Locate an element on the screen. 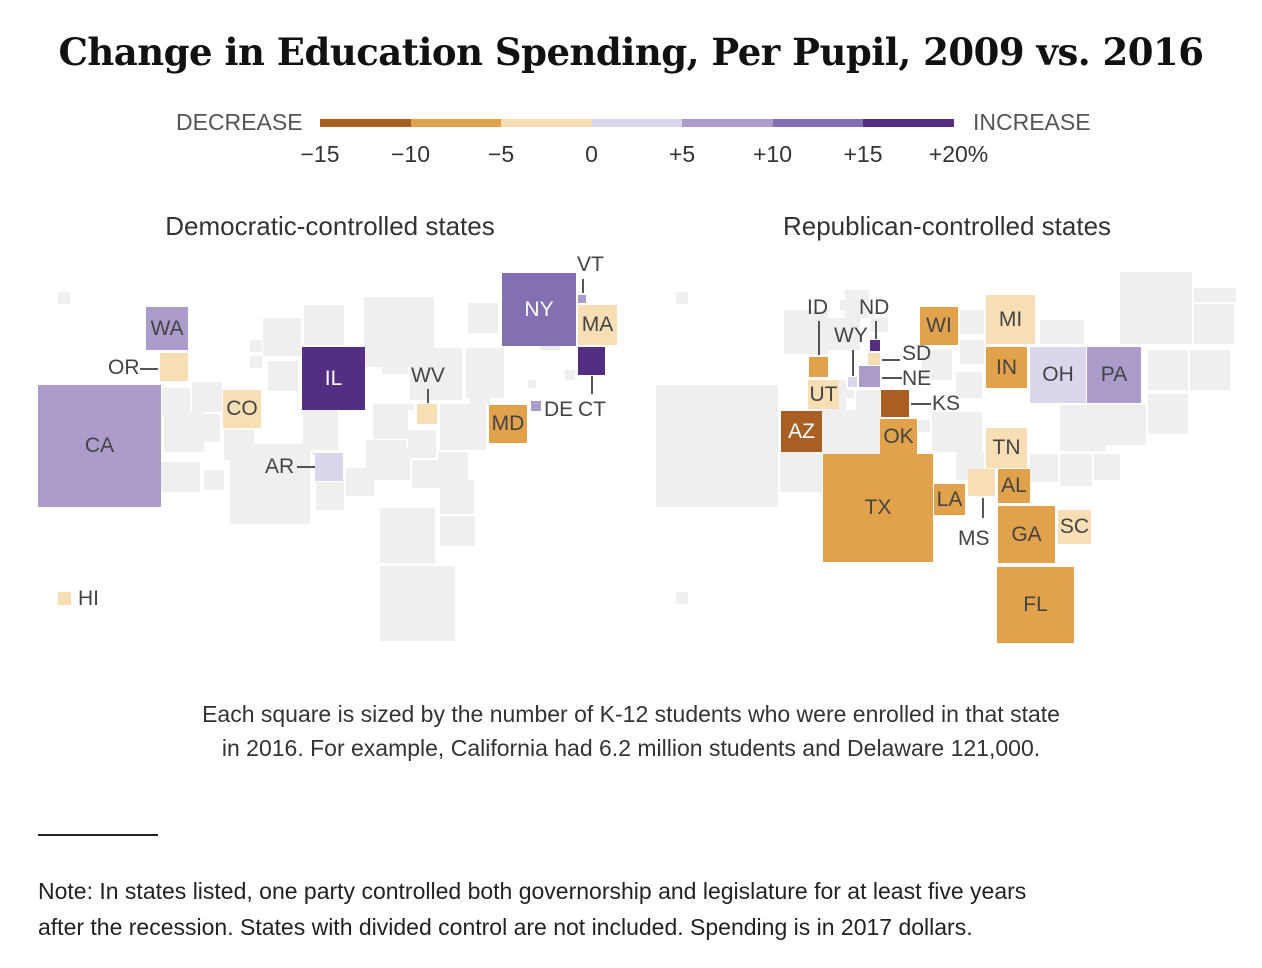 Image resolution: width=1262 pixels, height=968 pixels. state-square-ar is located at coordinates (329, 467).